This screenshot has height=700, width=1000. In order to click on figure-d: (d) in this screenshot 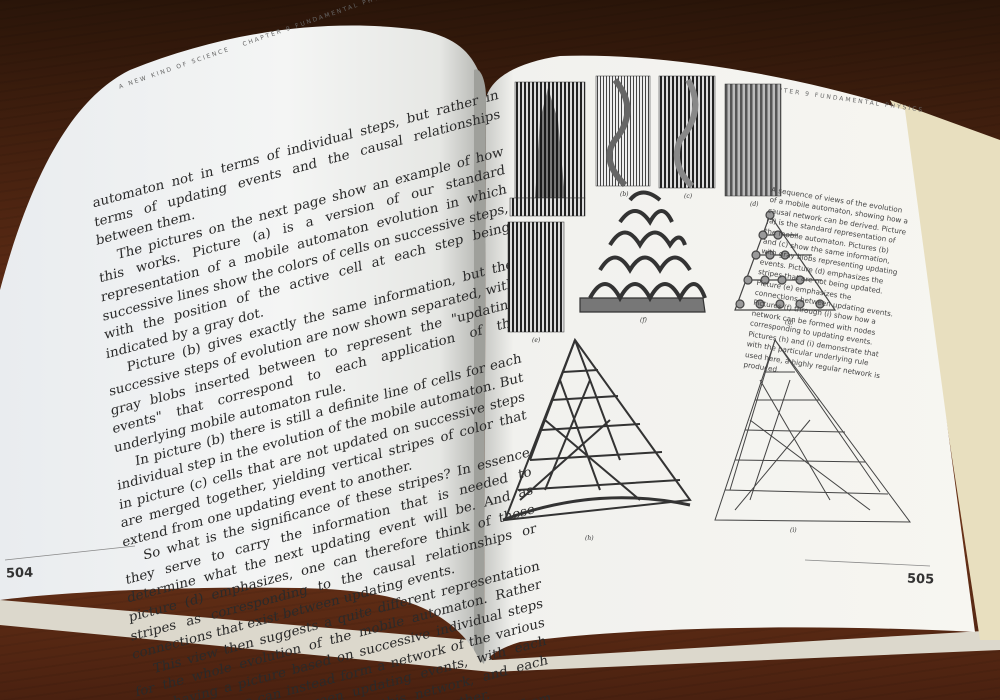, I will do `click(753, 145)`.